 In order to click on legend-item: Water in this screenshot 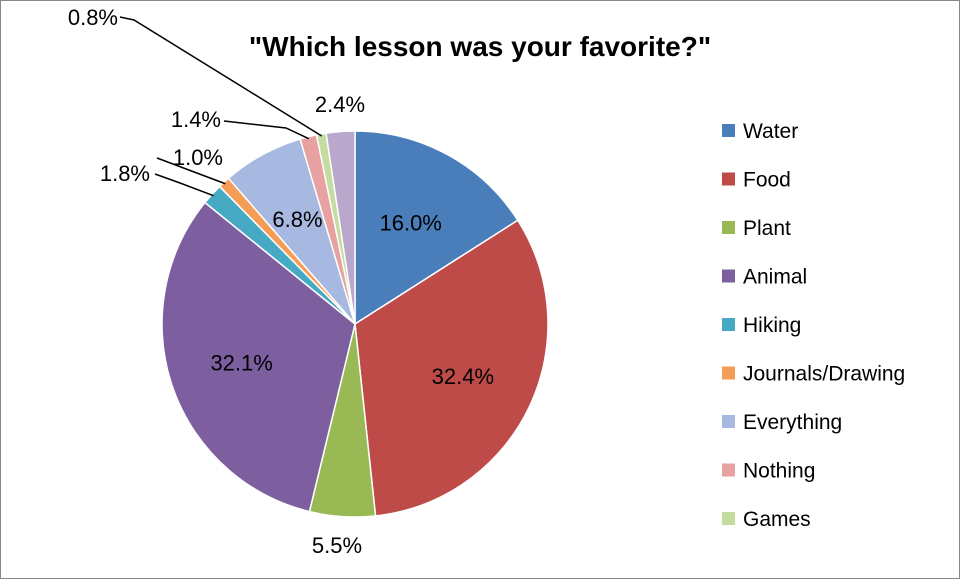, I will do `click(760, 131)`.